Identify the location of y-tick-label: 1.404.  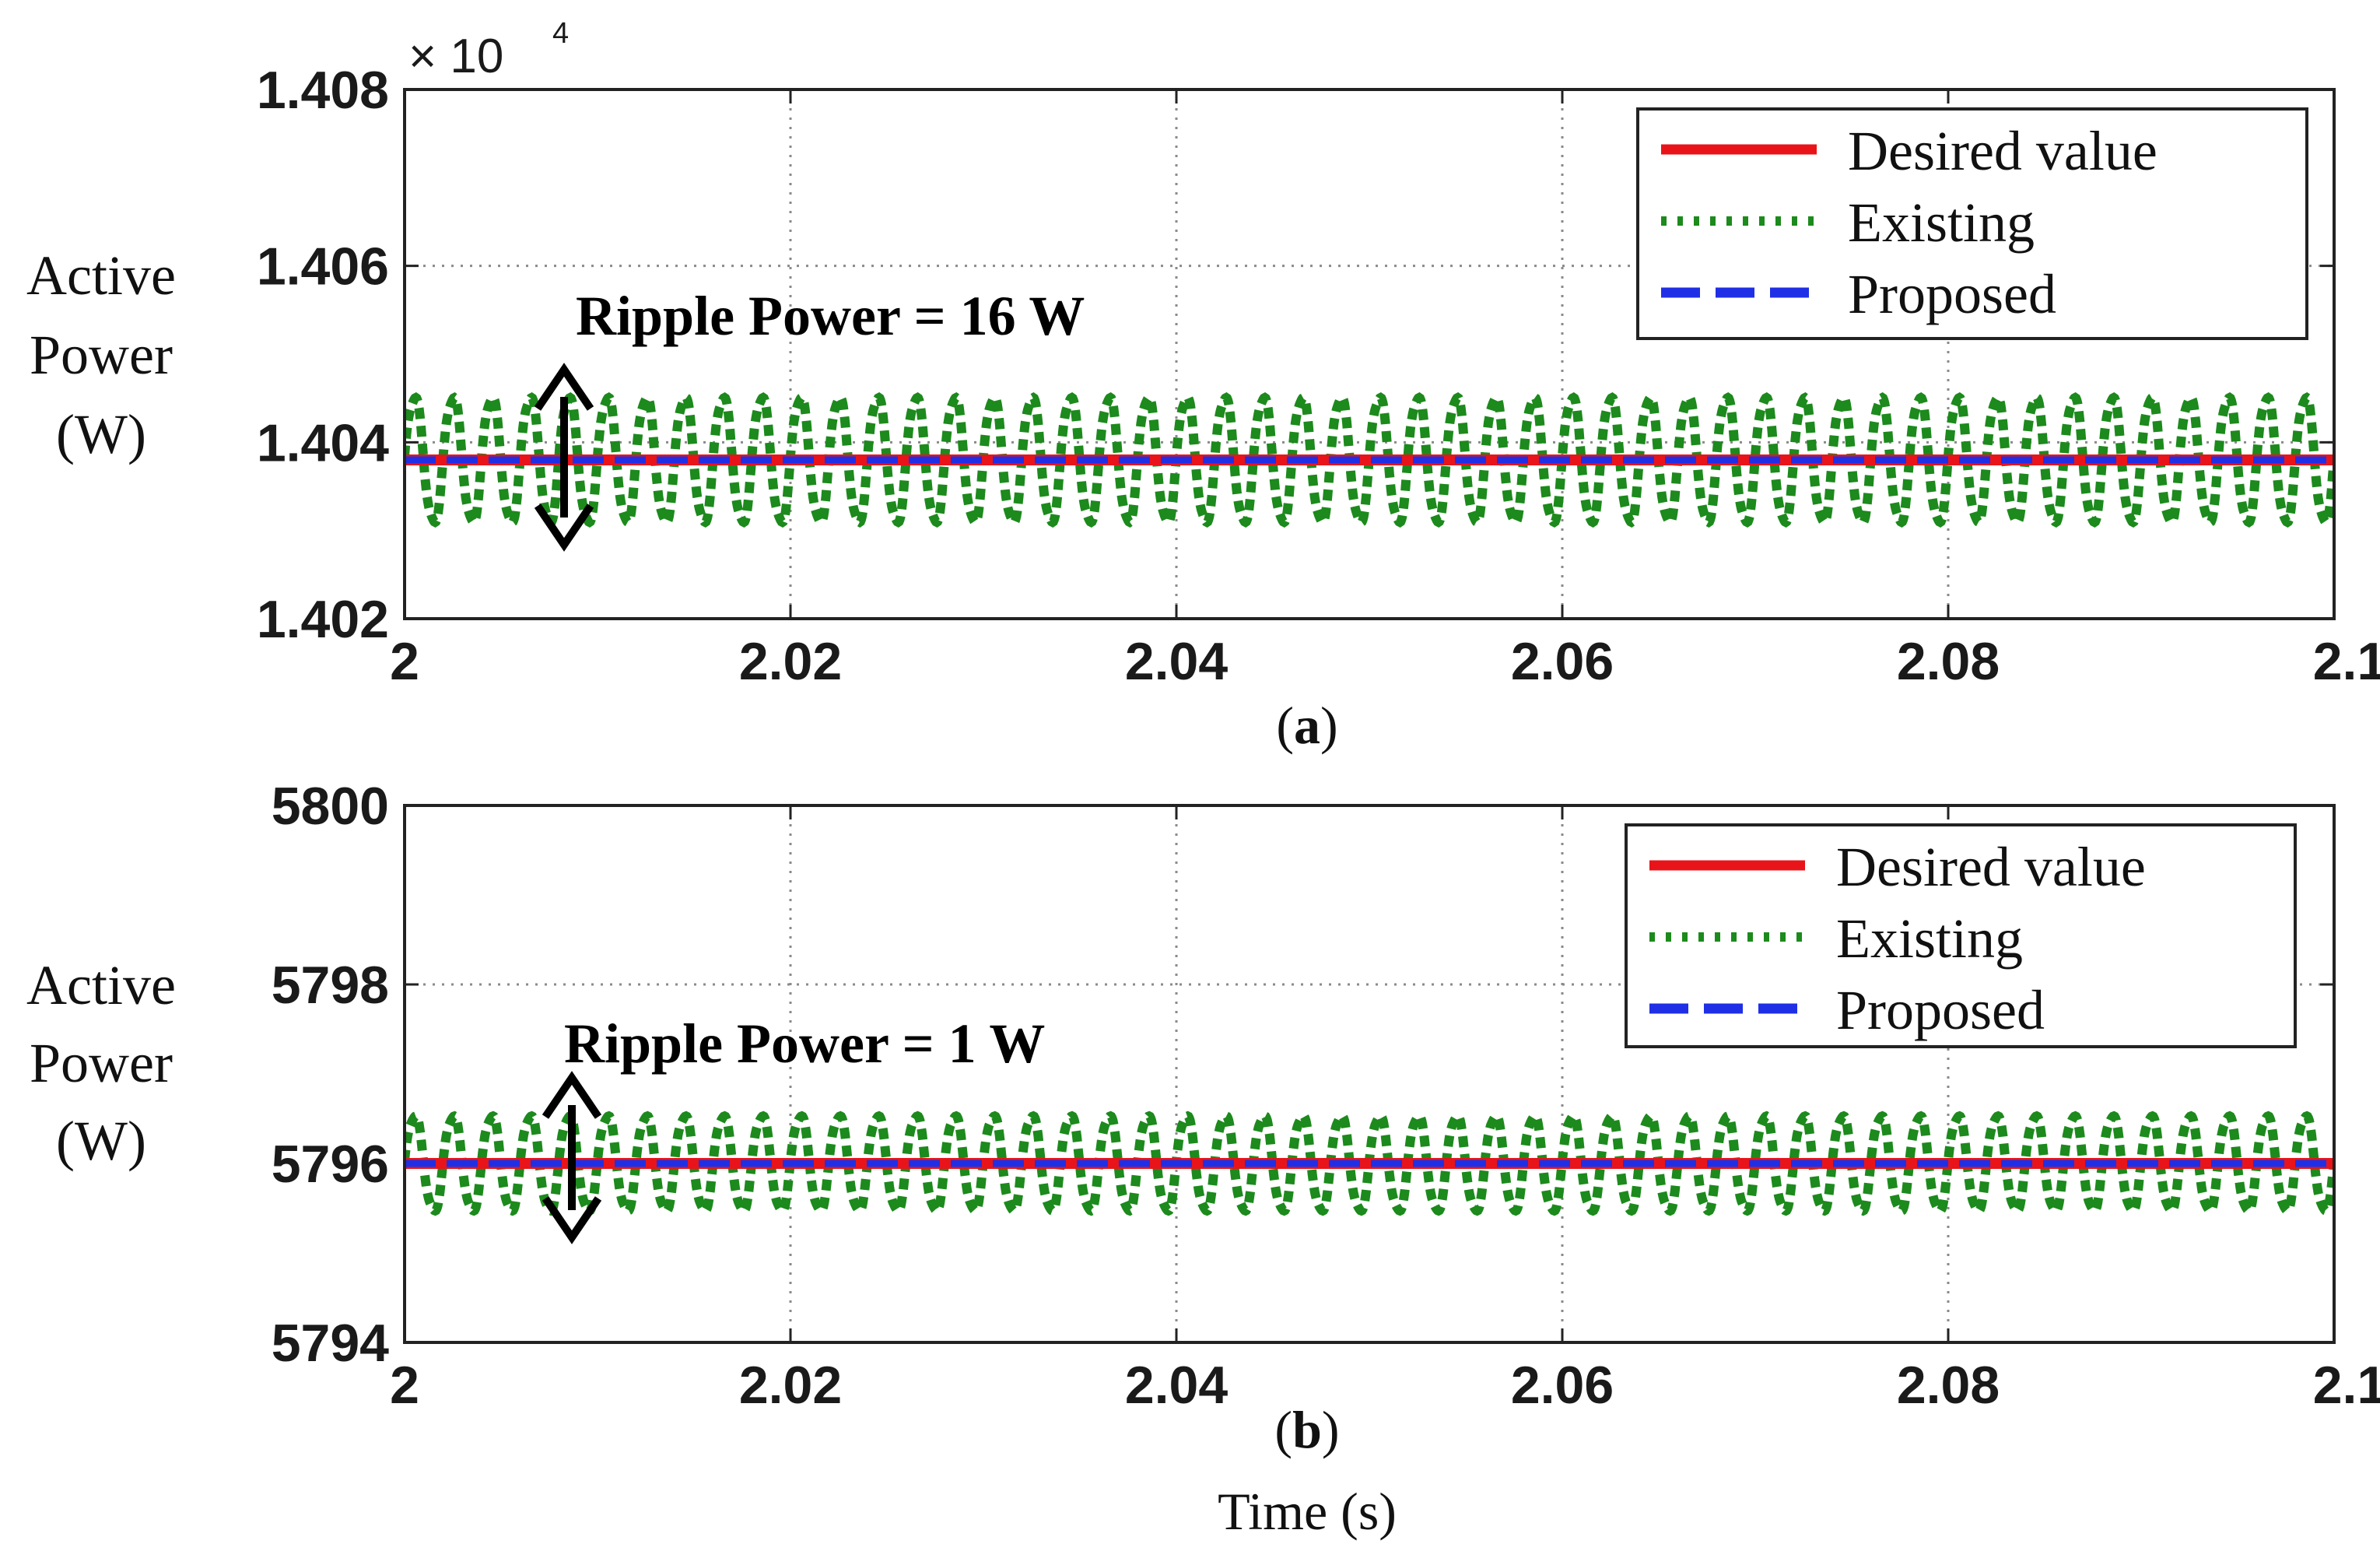
(323, 442).